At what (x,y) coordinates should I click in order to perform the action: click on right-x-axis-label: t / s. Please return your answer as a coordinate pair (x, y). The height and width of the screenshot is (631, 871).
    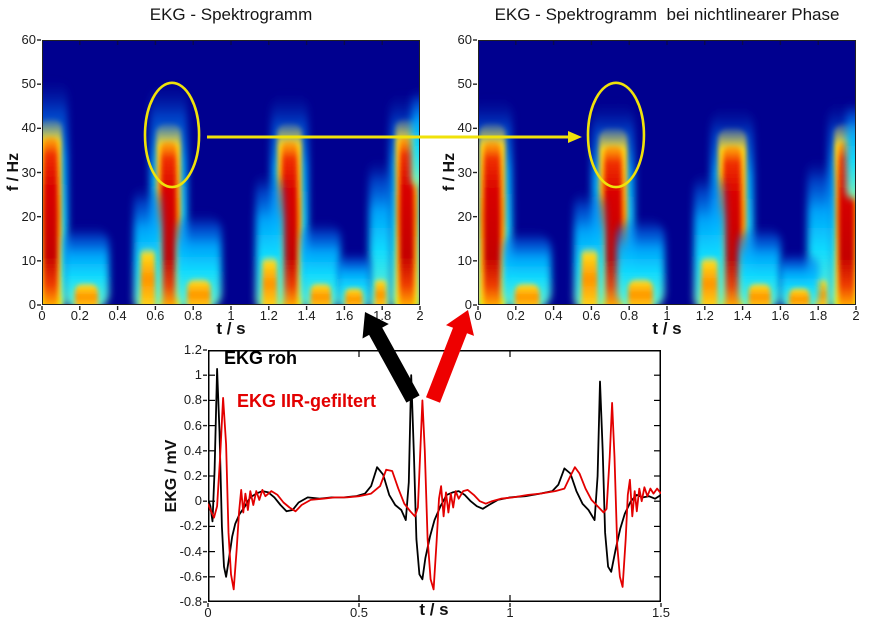
    Looking at the image, I should click on (667, 328).